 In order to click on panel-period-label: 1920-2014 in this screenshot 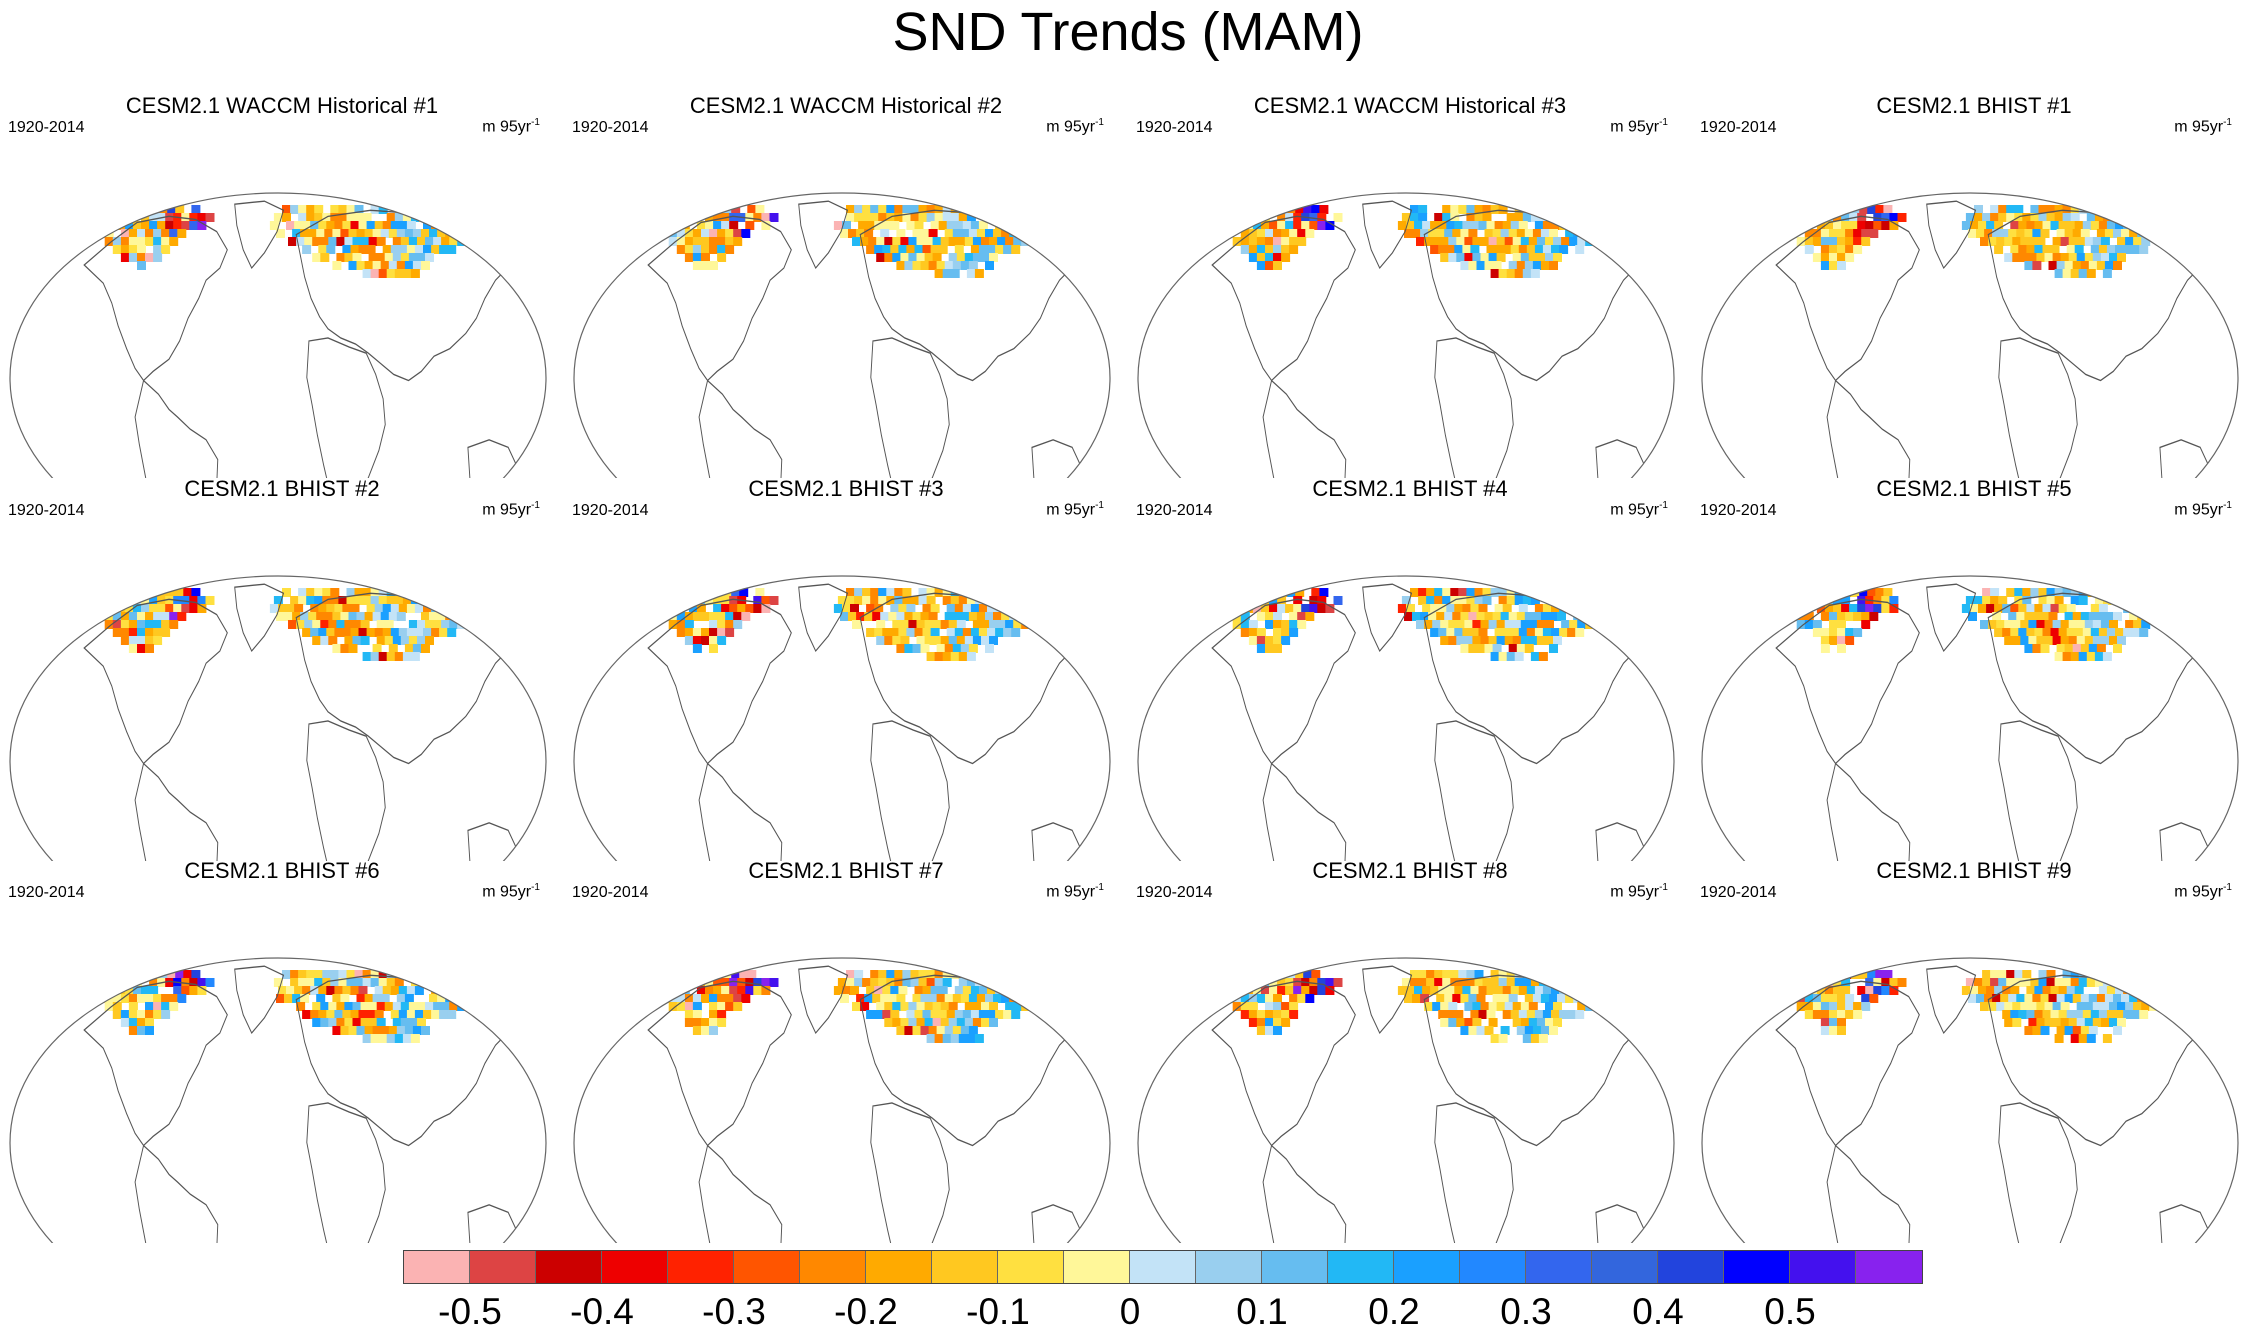, I will do `click(1738, 892)`.